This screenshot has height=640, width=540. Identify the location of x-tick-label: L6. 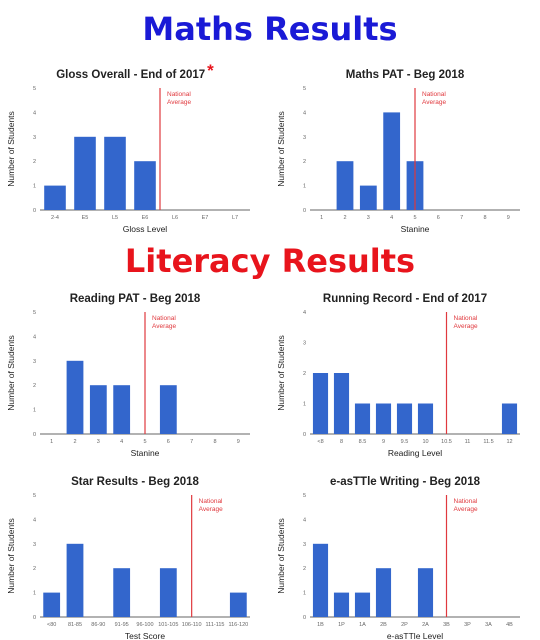
(175, 218).